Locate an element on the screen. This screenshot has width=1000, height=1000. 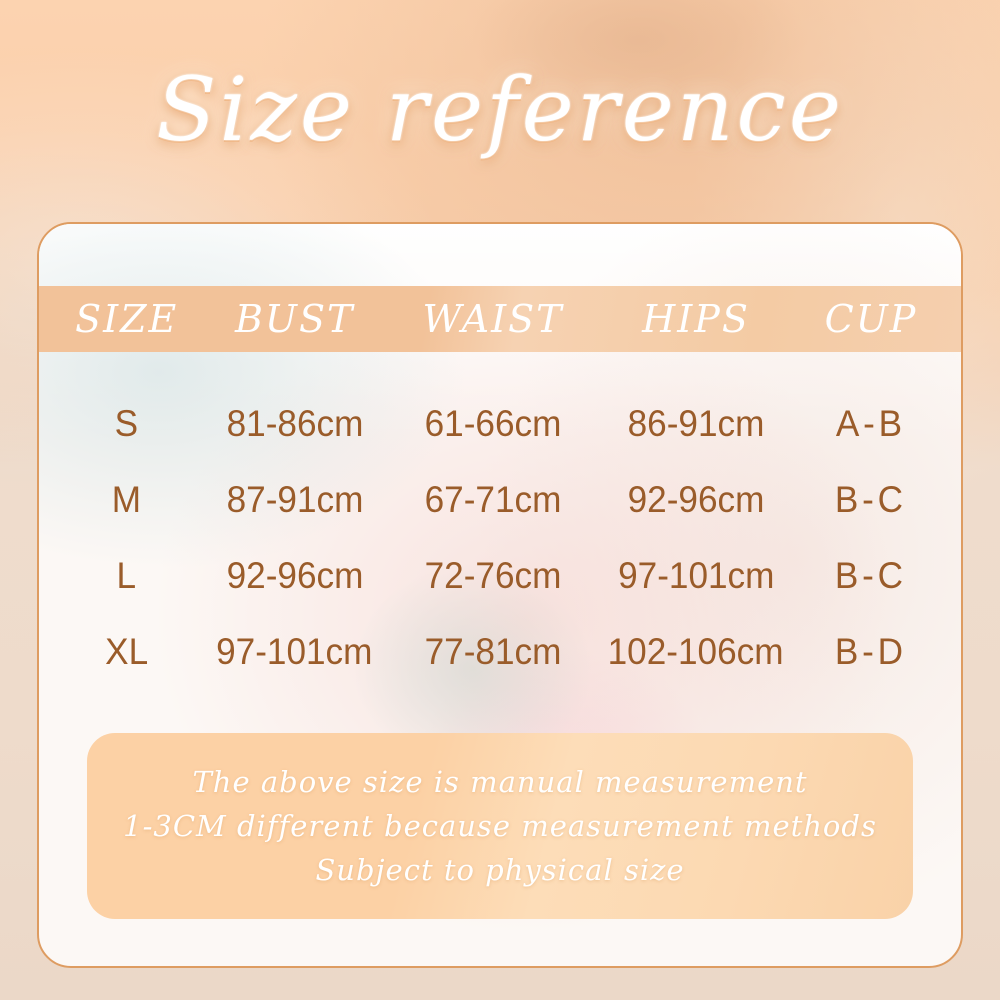
cell-bust: 97-101cm is located at coordinates (294, 652).